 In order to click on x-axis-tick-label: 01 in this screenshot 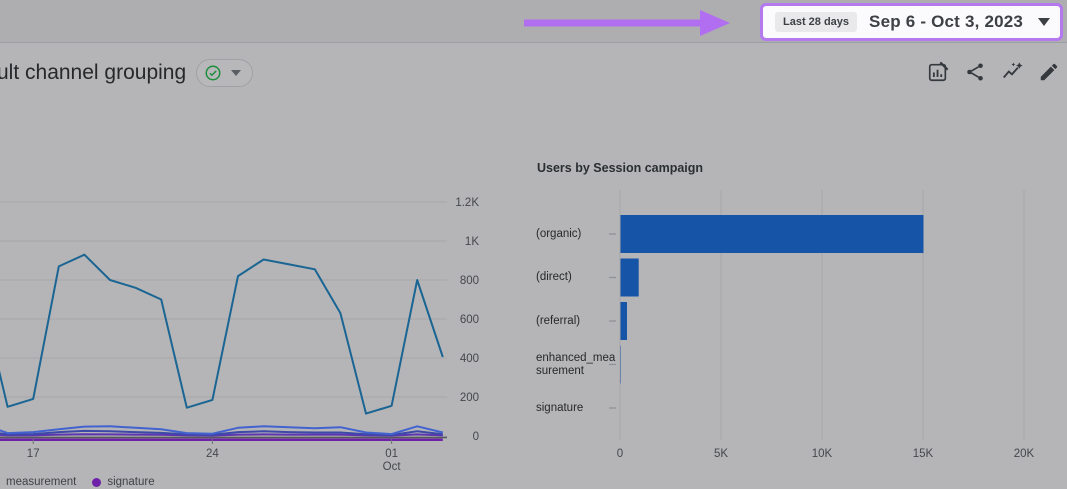, I will do `click(391, 454)`.